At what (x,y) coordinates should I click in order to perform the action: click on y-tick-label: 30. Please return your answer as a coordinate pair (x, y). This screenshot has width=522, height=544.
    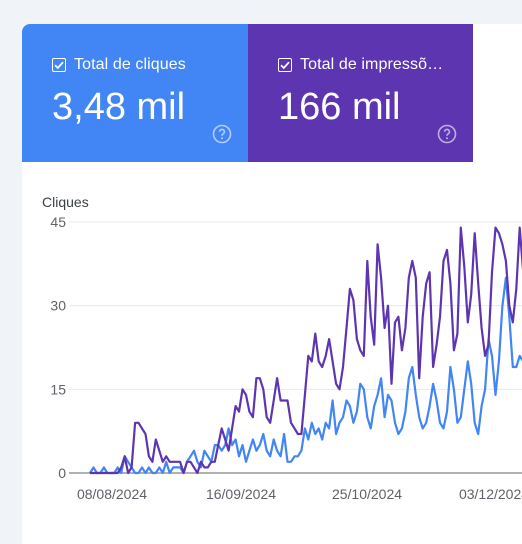
    Looking at the image, I should click on (58, 306).